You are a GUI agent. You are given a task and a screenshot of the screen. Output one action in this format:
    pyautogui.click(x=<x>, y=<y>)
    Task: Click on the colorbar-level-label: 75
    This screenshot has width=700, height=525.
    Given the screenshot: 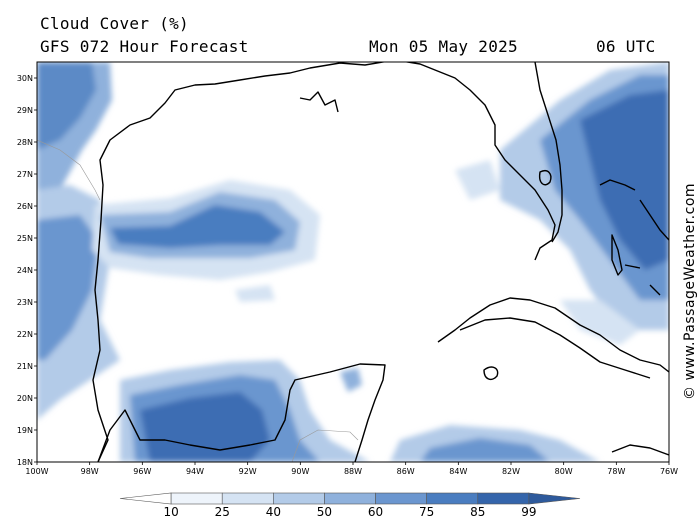 What is the action you would take?
    pyautogui.click(x=426, y=512)
    